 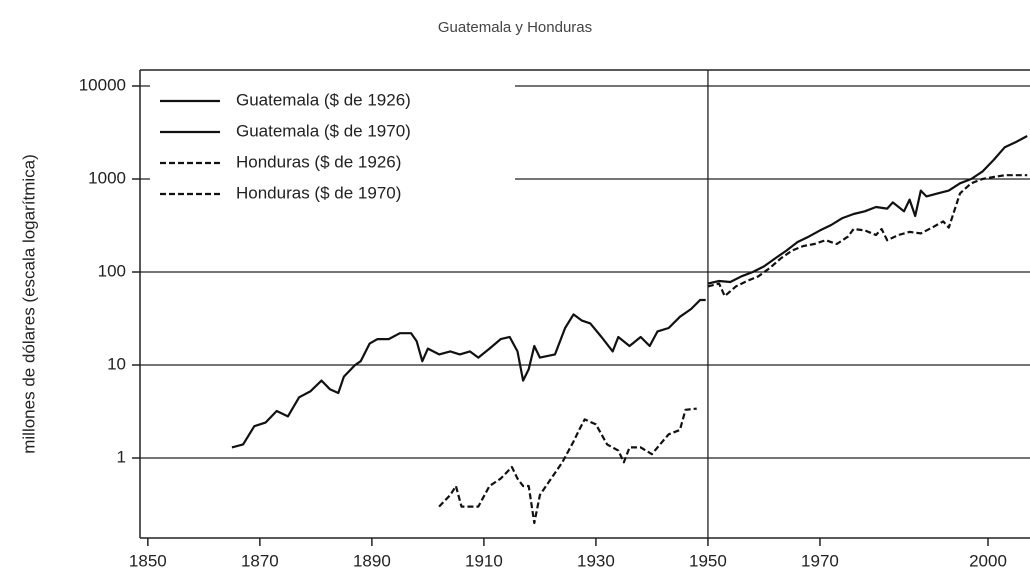 What do you see at coordinates (318, 161) in the screenshot?
I see `legend-label: Honduras ($ de 1926)` at bounding box center [318, 161].